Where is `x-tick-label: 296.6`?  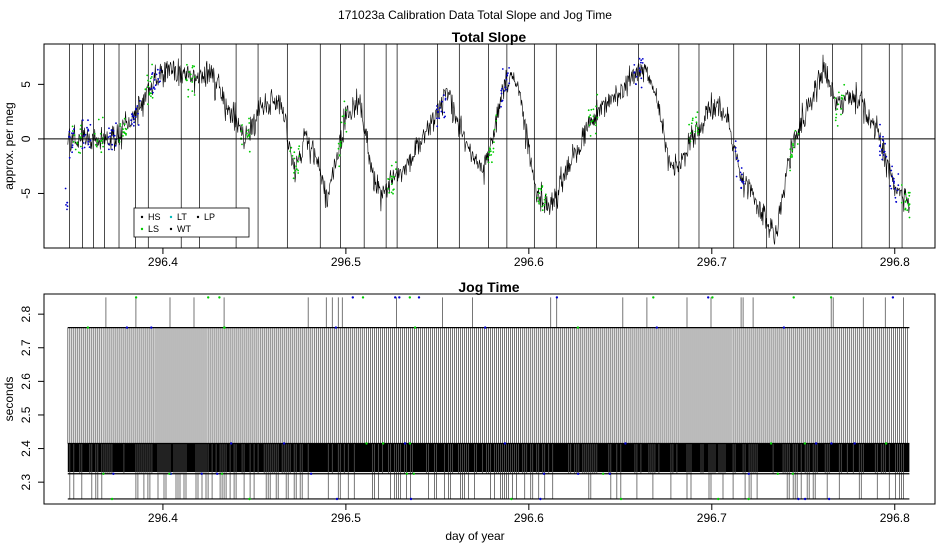 x-tick-label: 296.6 is located at coordinates (529, 262).